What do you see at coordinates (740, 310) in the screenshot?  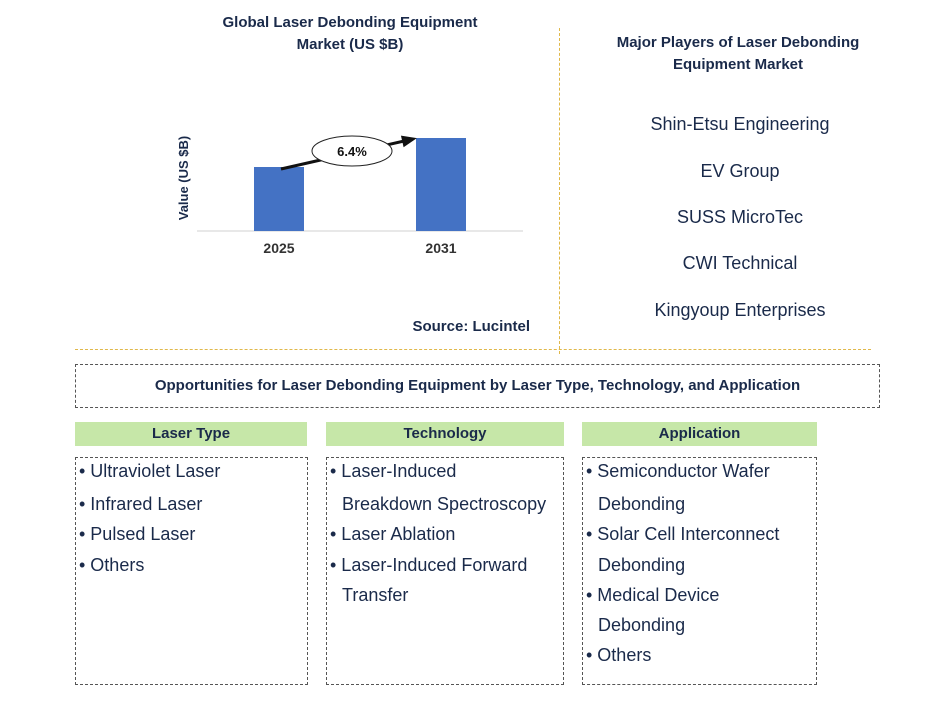 I see `player-item: Kingyoup Enterprises` at bounding box center [740, 310].